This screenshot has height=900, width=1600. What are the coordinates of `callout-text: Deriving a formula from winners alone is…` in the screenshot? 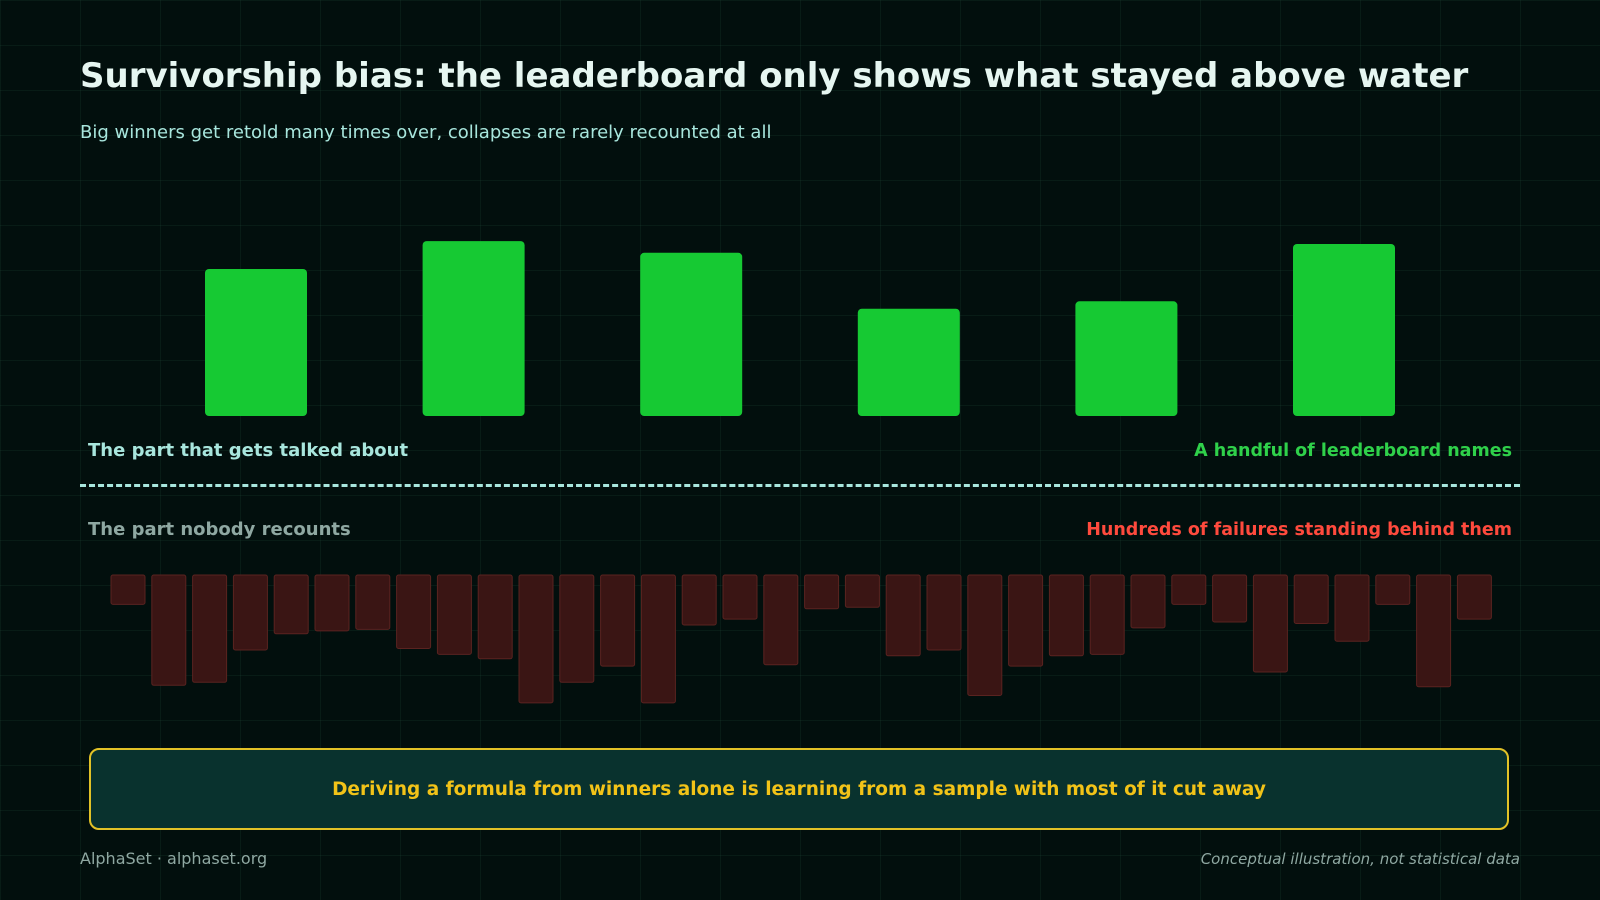 It's located at (799, 789).